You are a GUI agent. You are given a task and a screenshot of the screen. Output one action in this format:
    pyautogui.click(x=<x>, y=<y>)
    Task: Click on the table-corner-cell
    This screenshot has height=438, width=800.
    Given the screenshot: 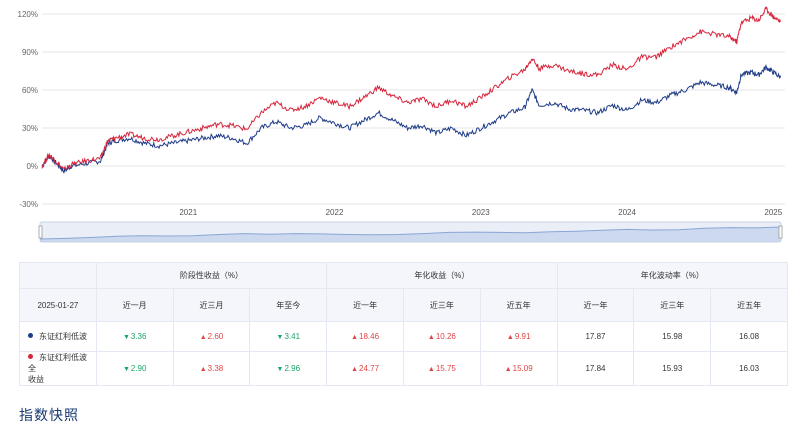 What is the action you would take?
    pyautogui.click(x=58, y=275)
    